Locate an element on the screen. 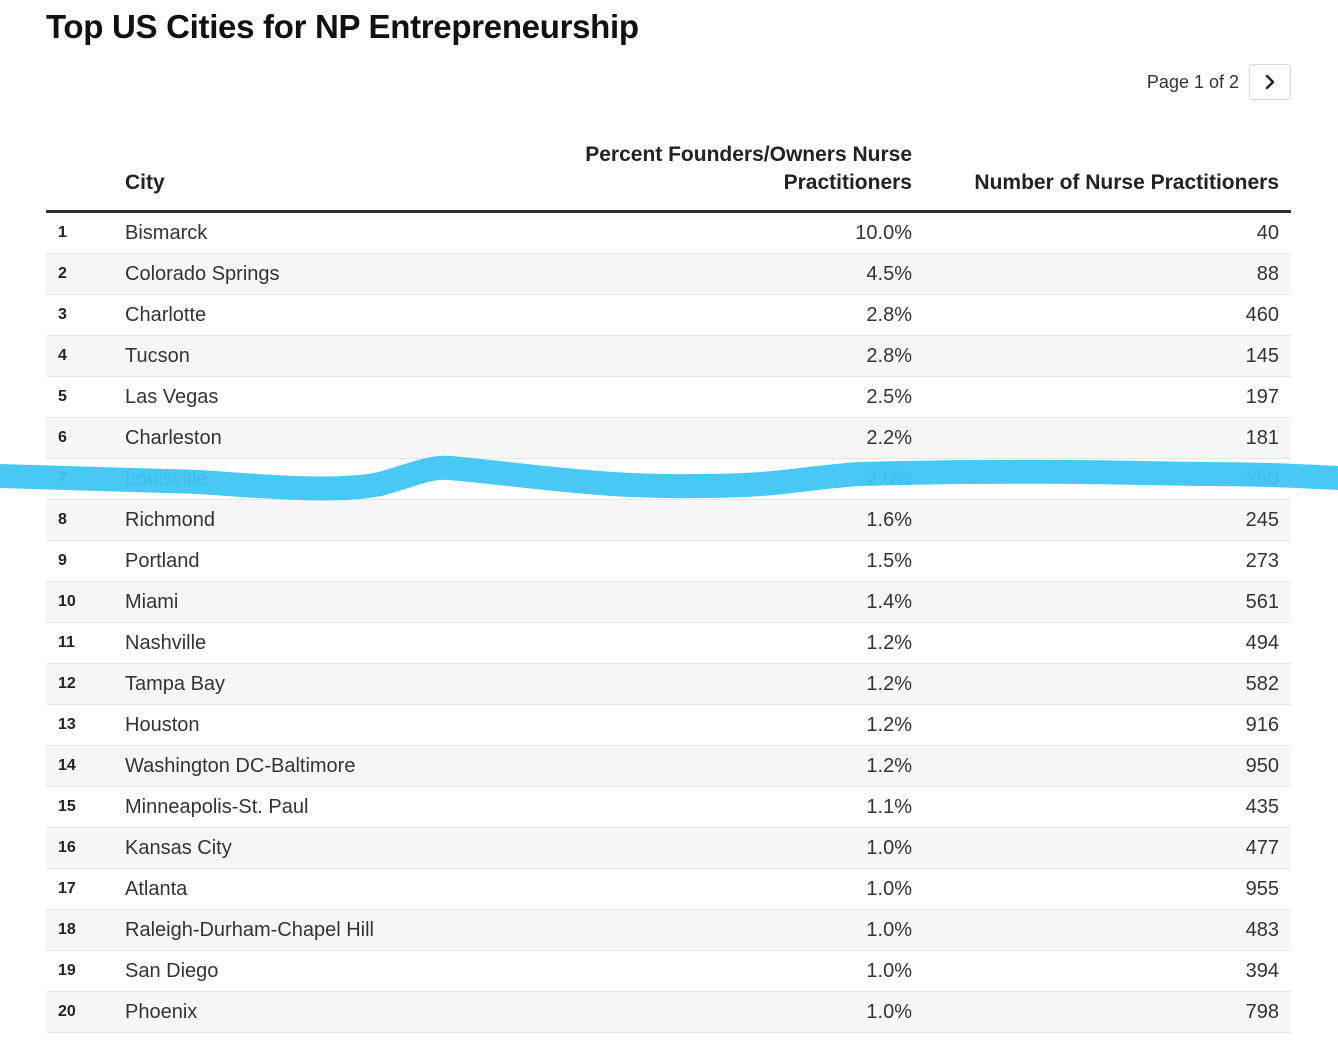 This screenshot has width=1338, height=1053. rank-cell: 18 is located at coordinates (67, 929).